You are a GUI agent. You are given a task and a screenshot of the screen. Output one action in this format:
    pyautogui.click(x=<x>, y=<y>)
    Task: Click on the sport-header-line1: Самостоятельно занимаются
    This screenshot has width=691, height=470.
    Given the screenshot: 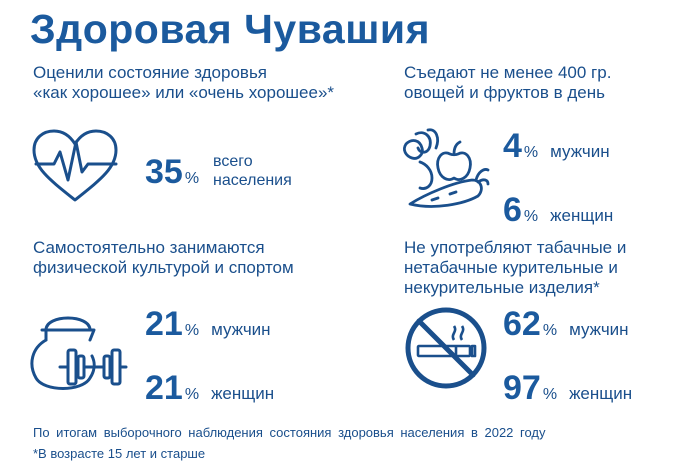 What is the action you would take?
    pyautogui.click(x=149, y=247)
    